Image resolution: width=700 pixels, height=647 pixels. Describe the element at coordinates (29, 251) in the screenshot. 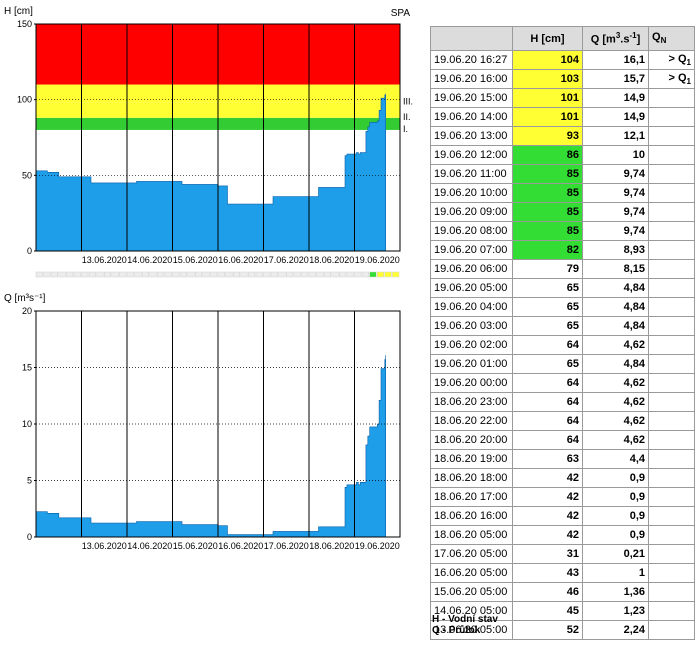

I see `h-ytick-label: 0` at that location.